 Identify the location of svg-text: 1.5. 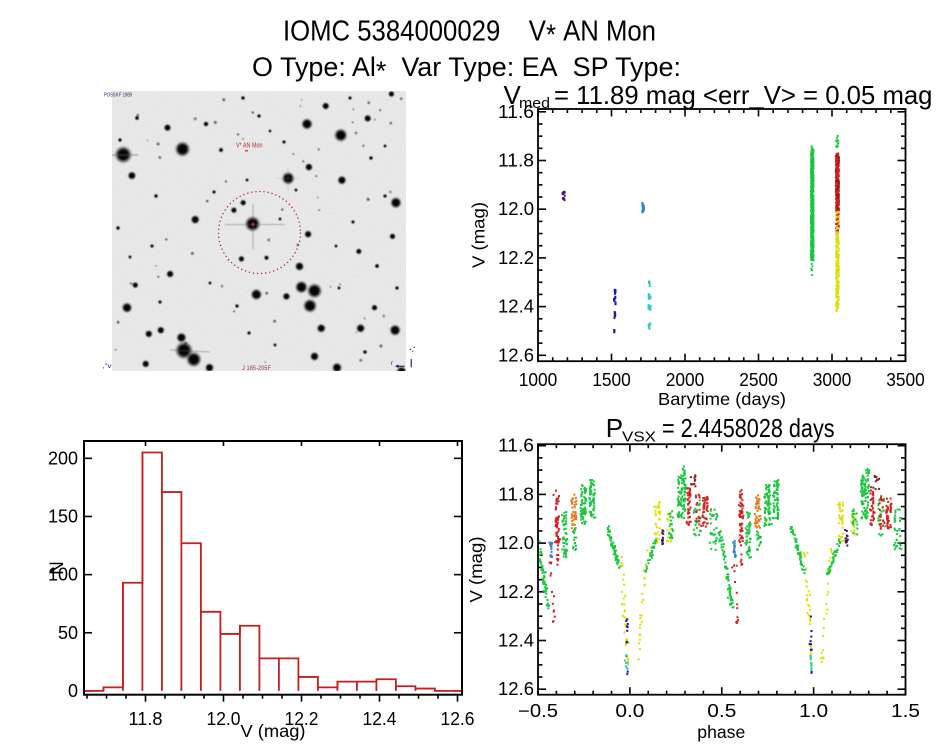
(905, 711).